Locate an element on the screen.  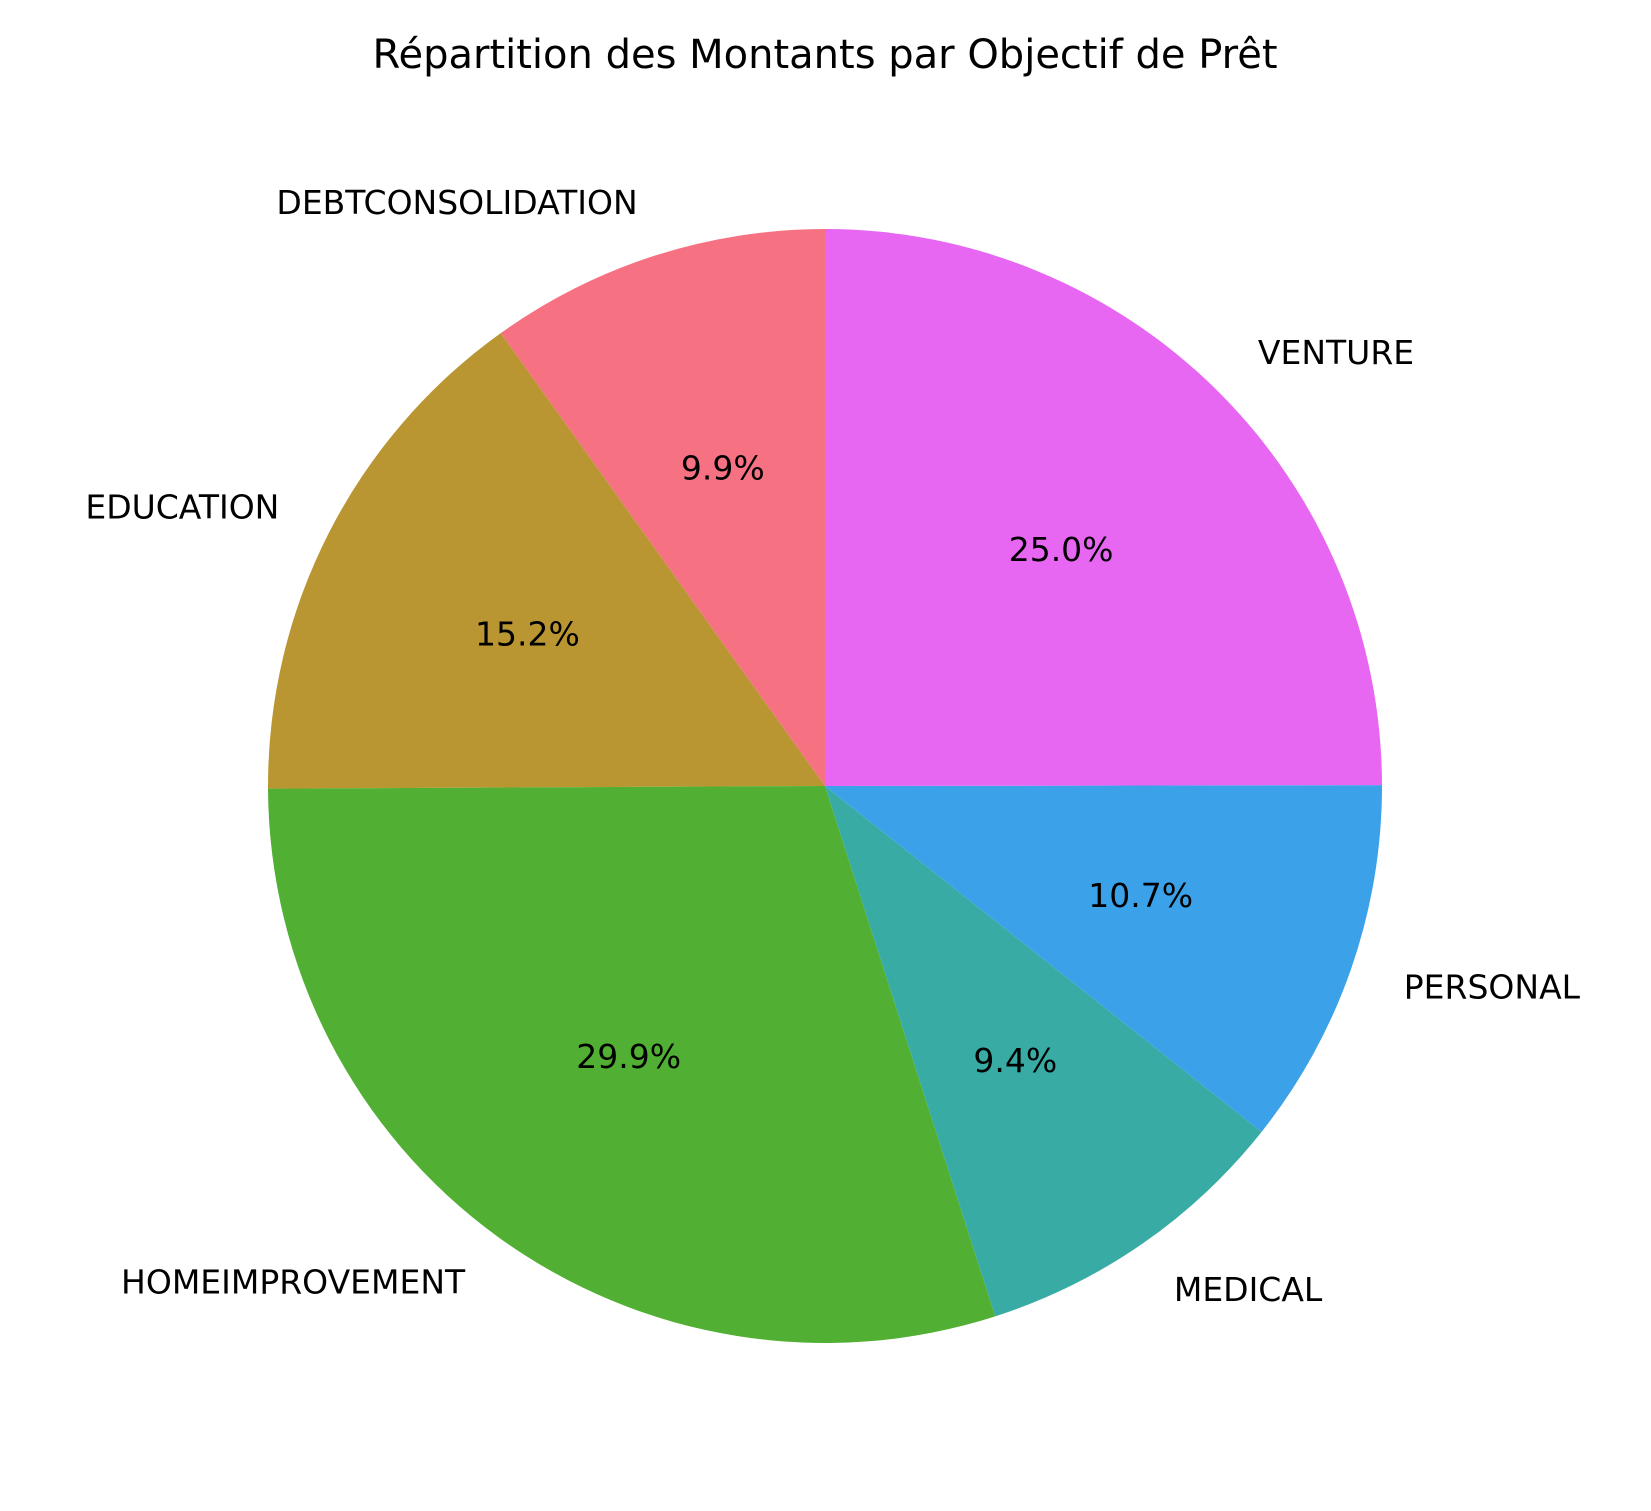
pie-slice-venture is located at coordinates (1103, 507).